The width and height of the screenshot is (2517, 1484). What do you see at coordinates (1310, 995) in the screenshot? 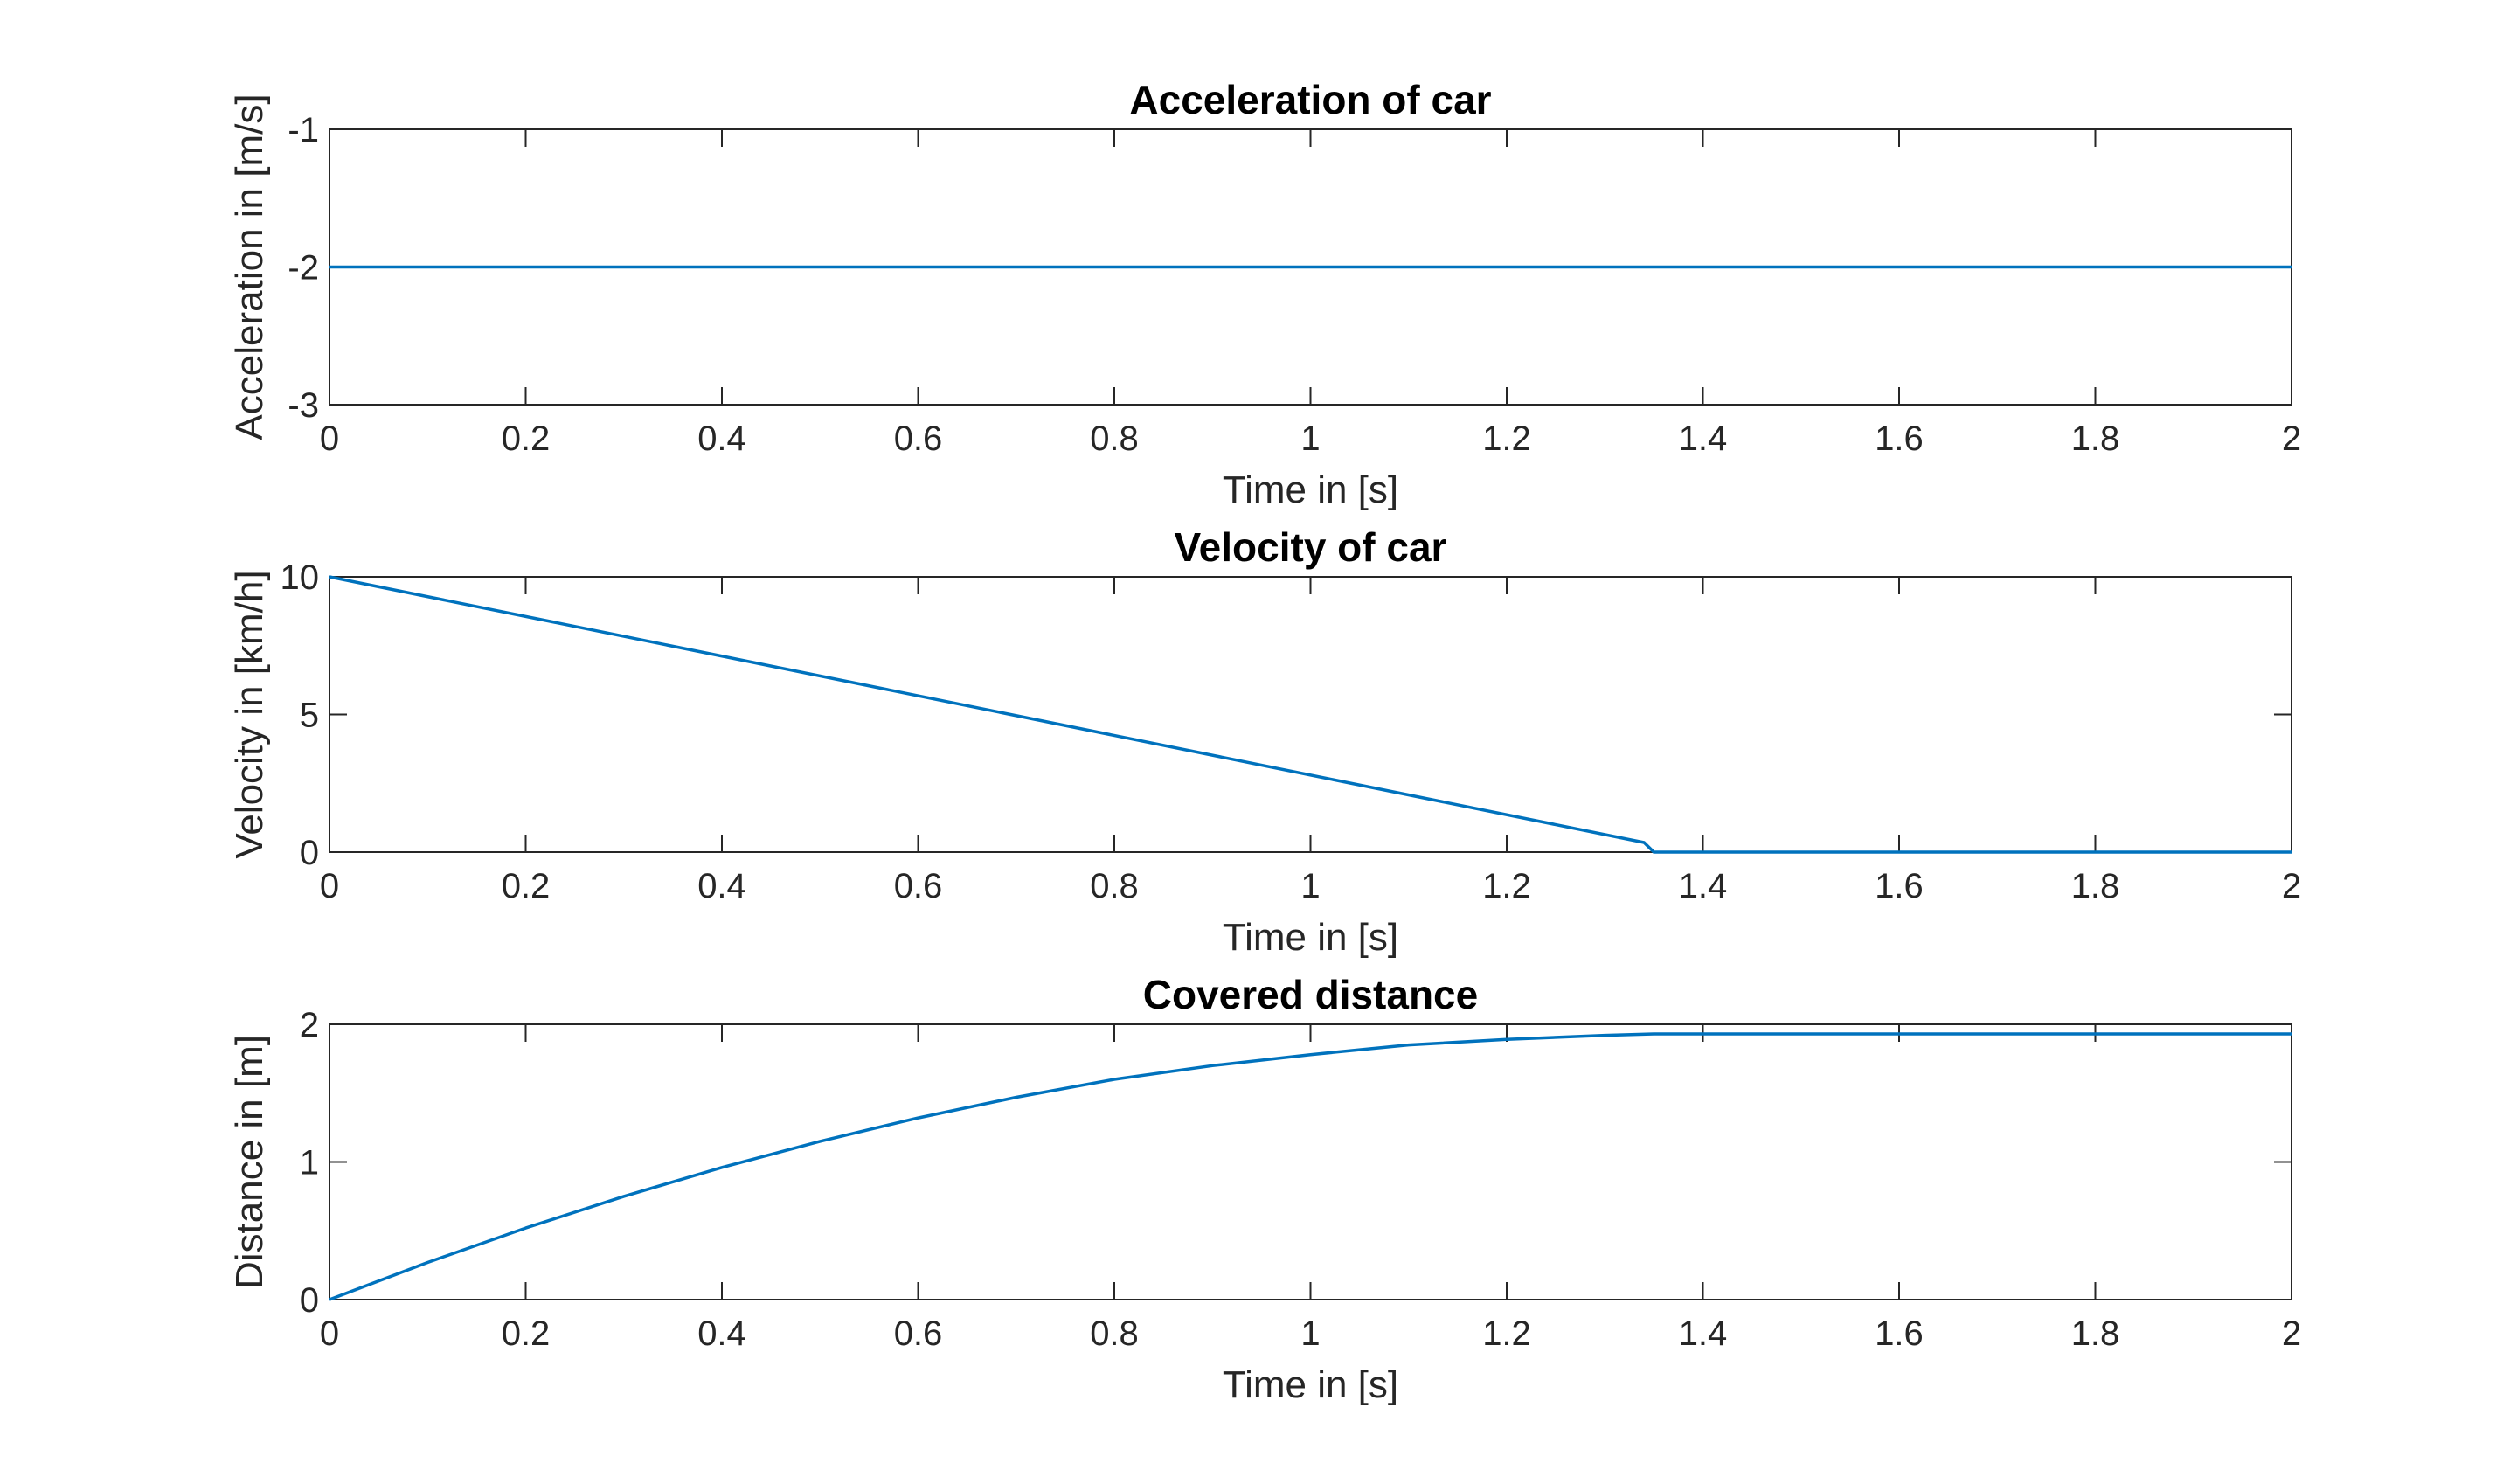
I see `chart-title: Covered distance` at bounding box center [1310, 995].